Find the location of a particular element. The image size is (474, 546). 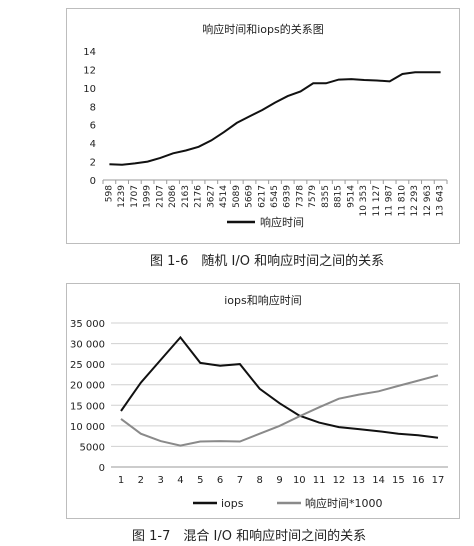

chart1-xtick-label: 3627 is located at coordinates (211, 196).